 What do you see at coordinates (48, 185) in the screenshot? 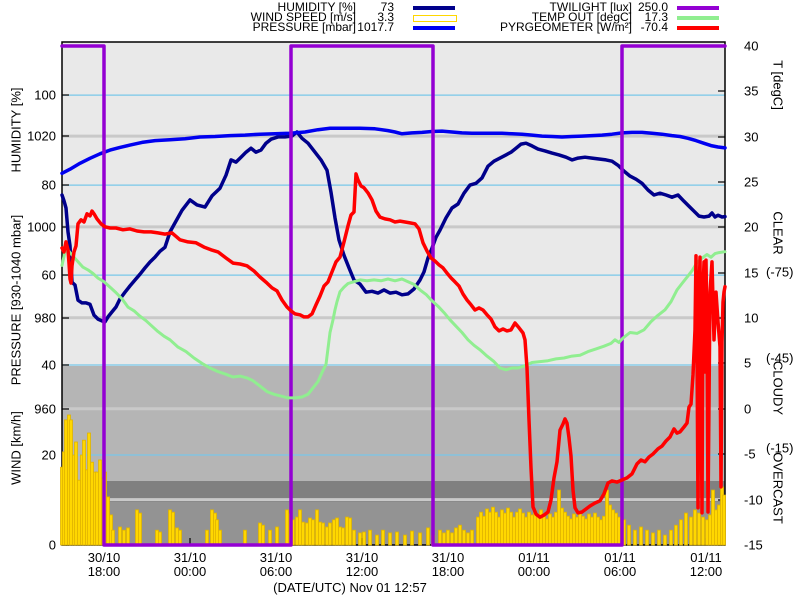
I see `y-left-tick-label: 80` at bounding box center [48, 185].